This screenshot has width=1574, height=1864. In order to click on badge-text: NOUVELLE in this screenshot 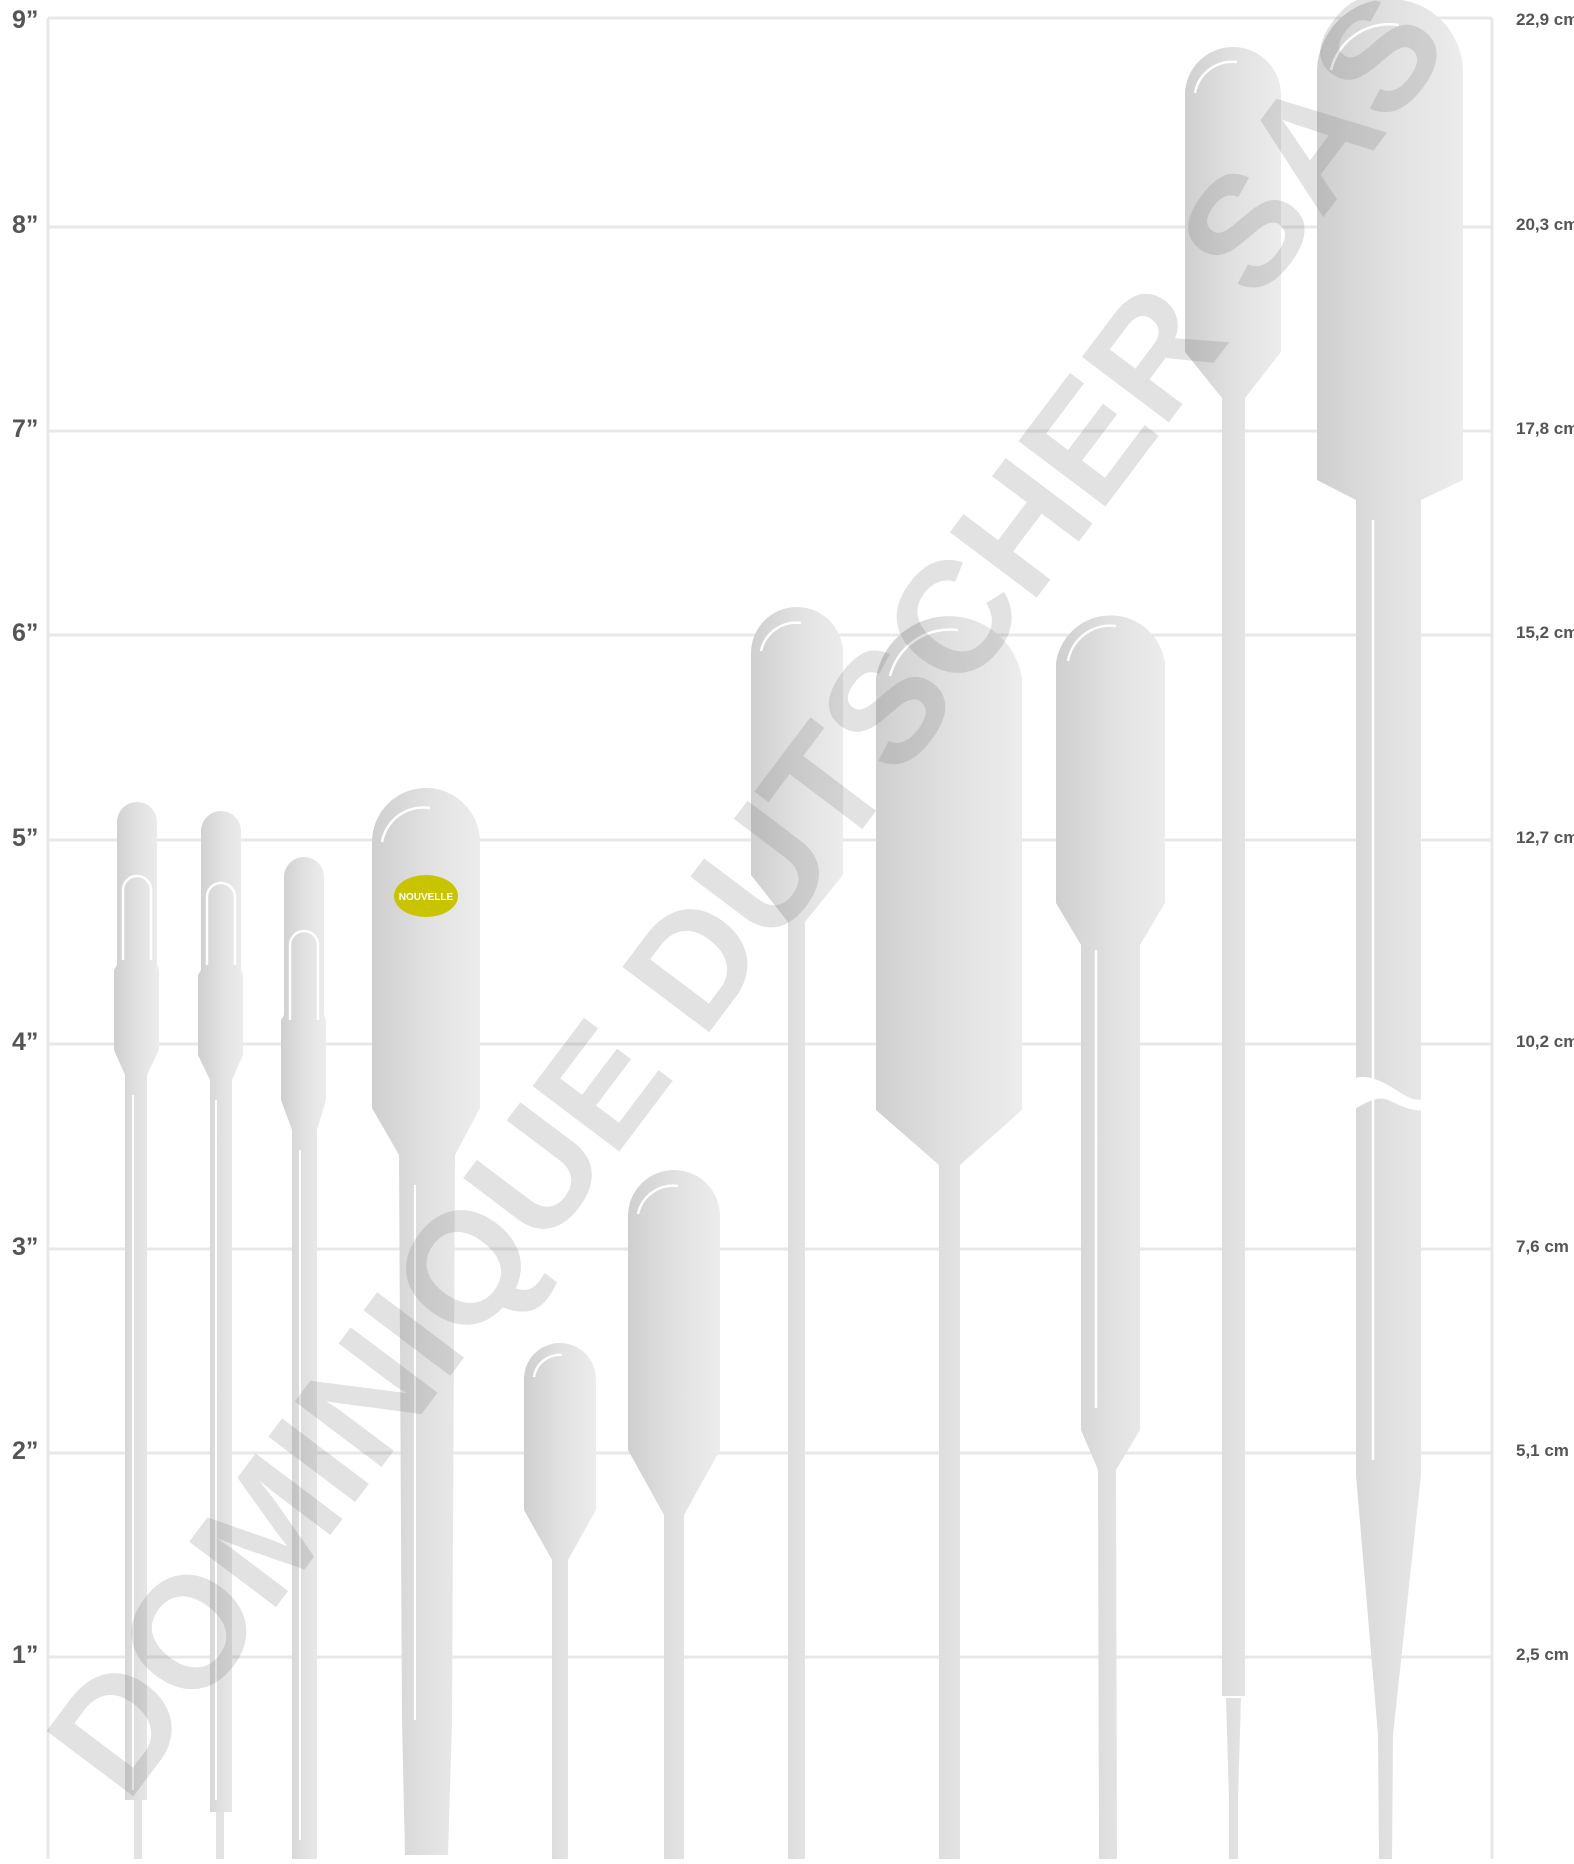, I will do `click(426, 897)`.